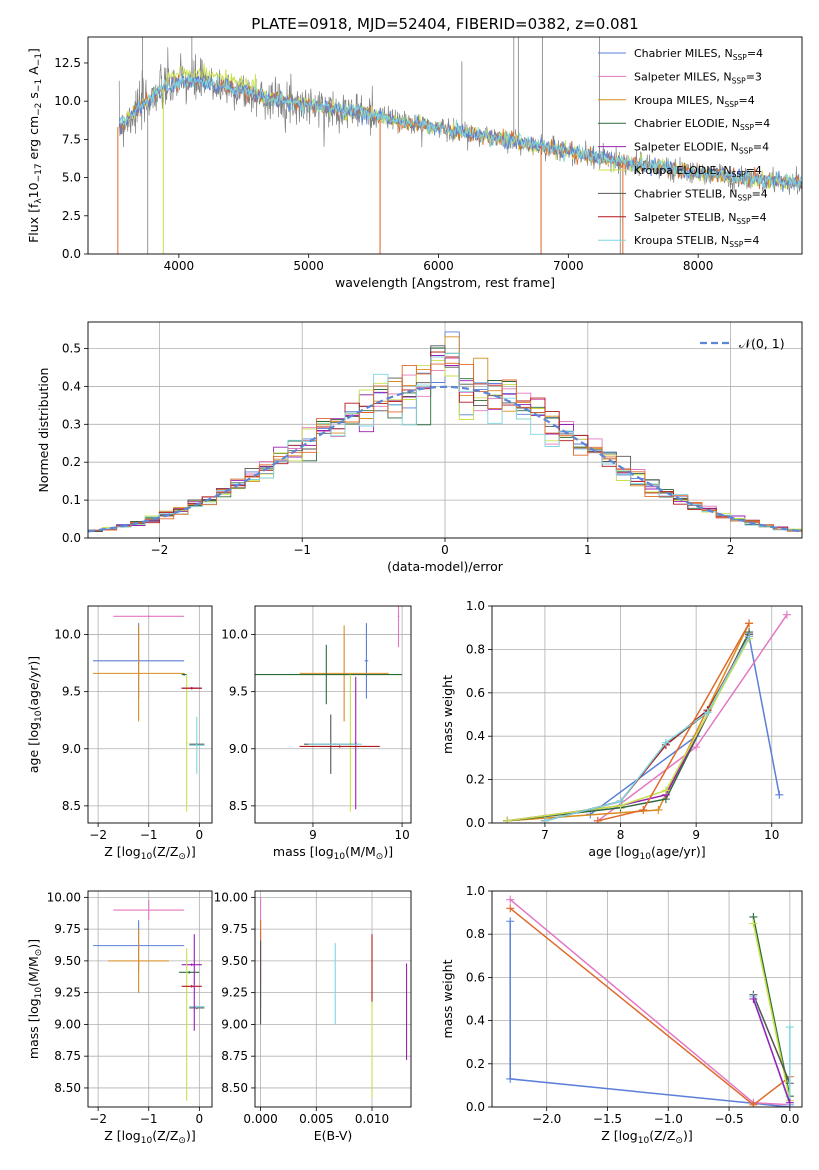 The image size is (819, 1170). I want to click on spectrum-model-line, so click(460, 132).